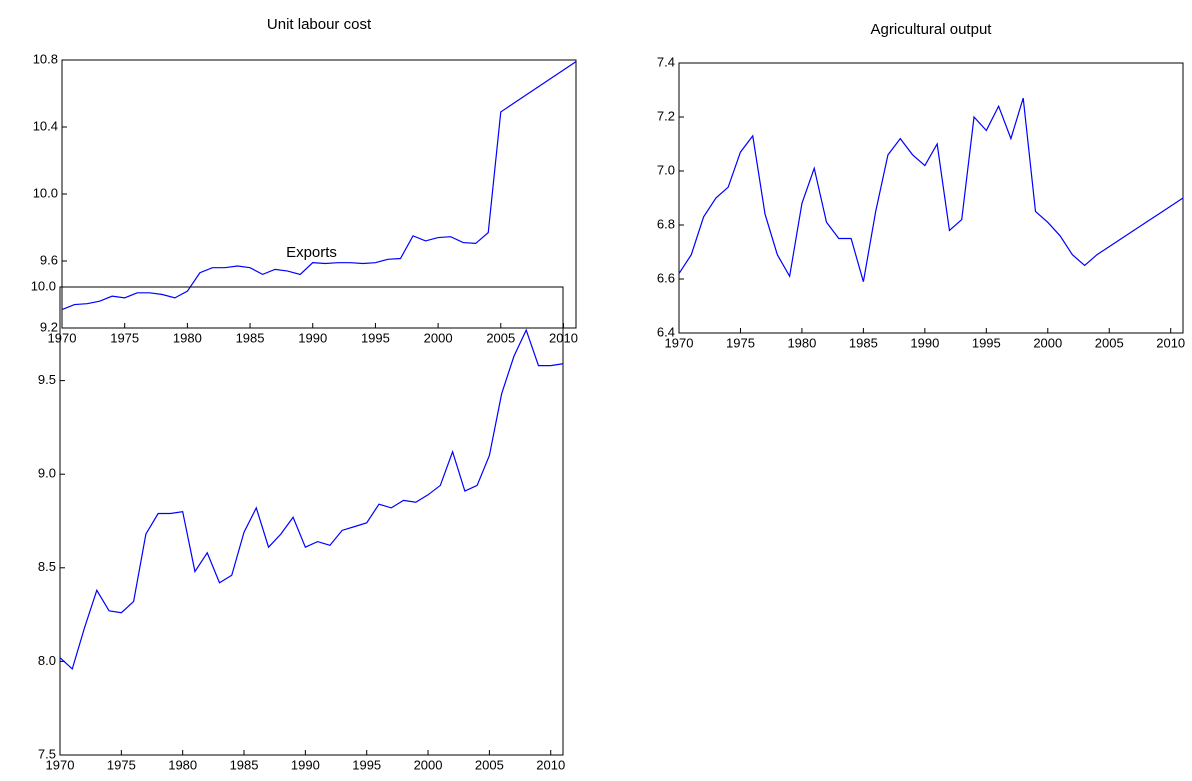 The height and width of the screenshot is (781, 1192). What do you see at coordinates (47, 566) in the screenshot?
I see `y-tick-label: 8.5` at bounding box center [47, 566].